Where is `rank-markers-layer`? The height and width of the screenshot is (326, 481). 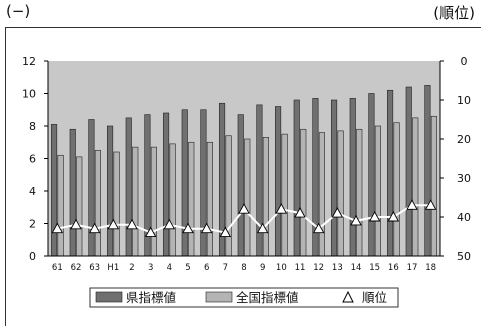
rank-markers-layer is located at coordinates (244, 218).